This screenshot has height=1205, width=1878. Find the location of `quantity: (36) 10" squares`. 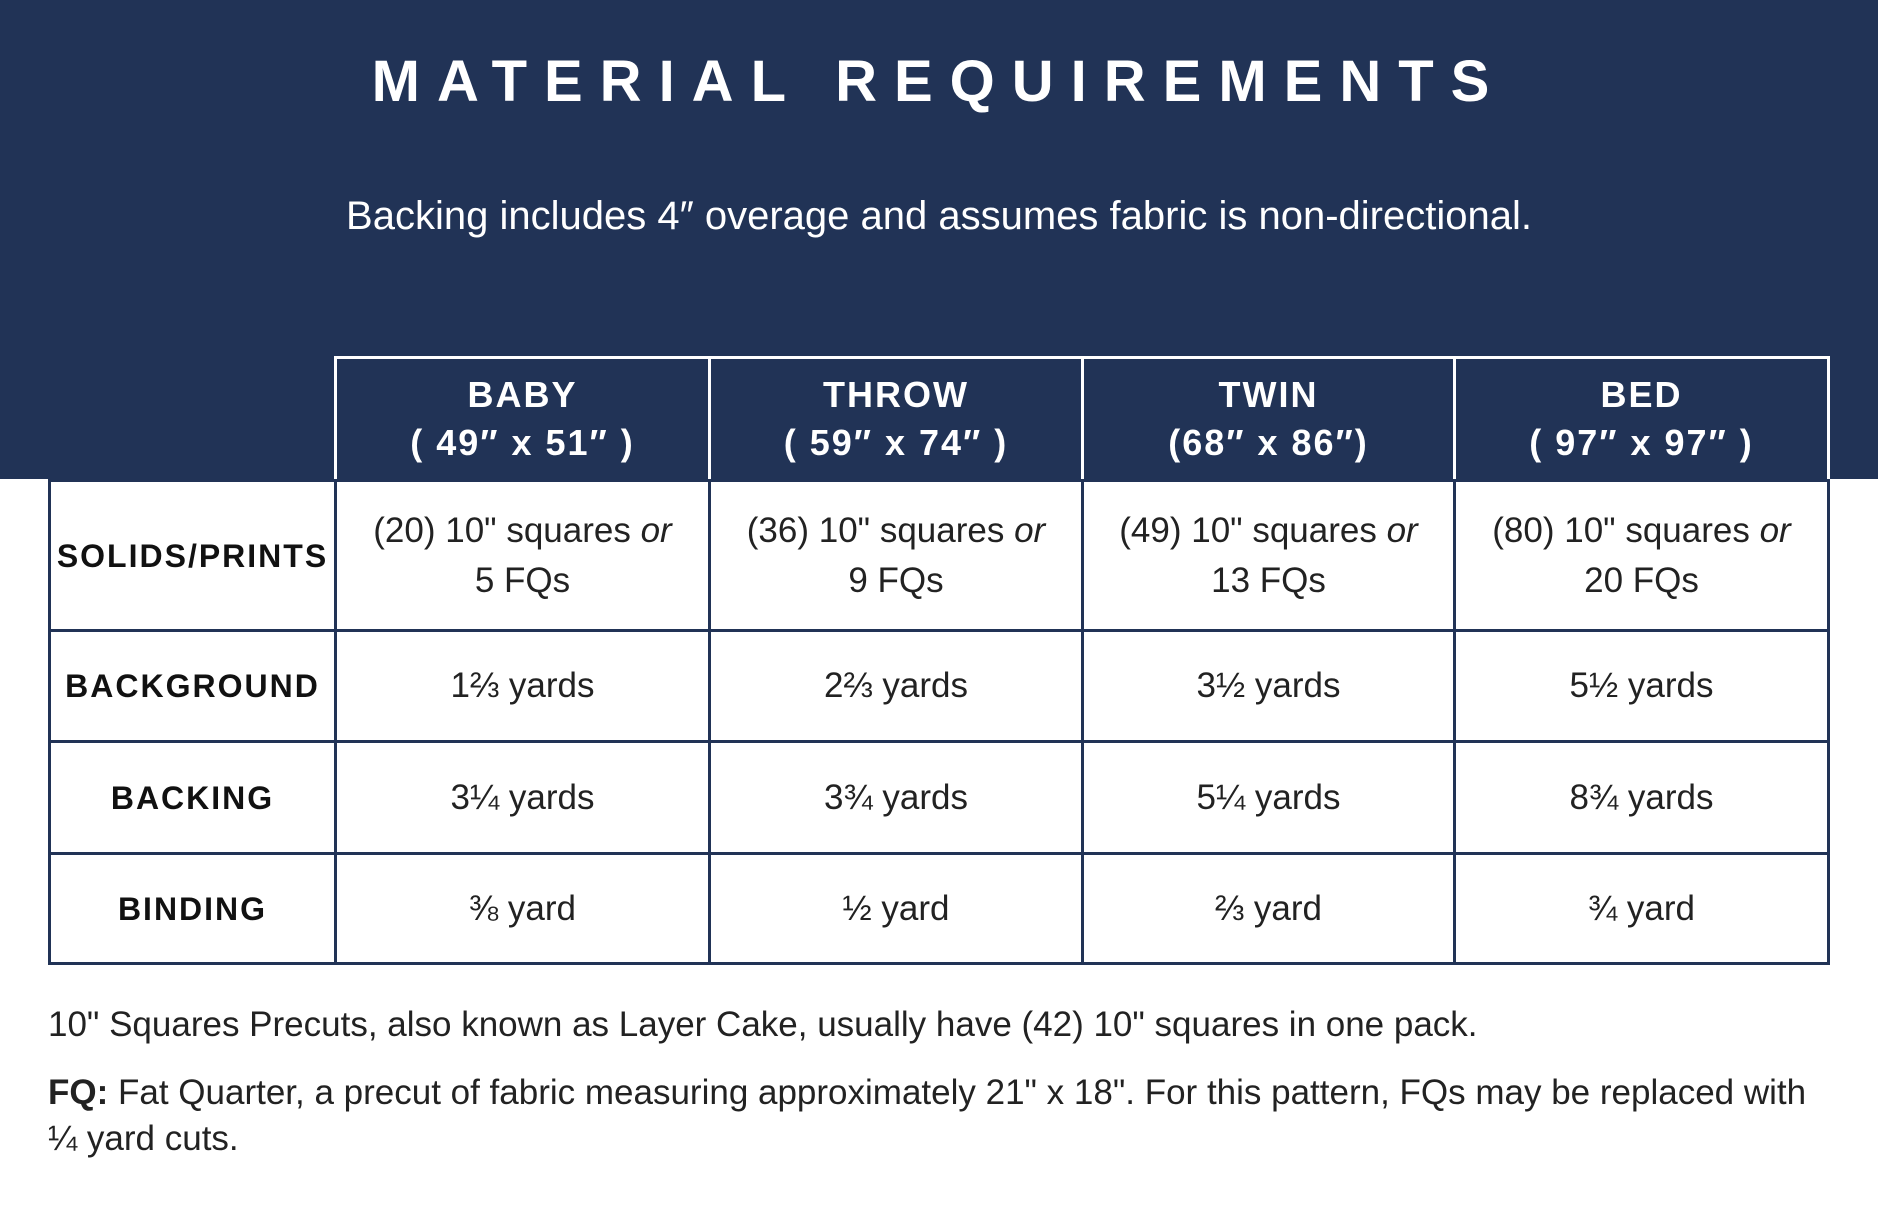

quantity: (36) 10" squares is located at coordinates (875, 530).